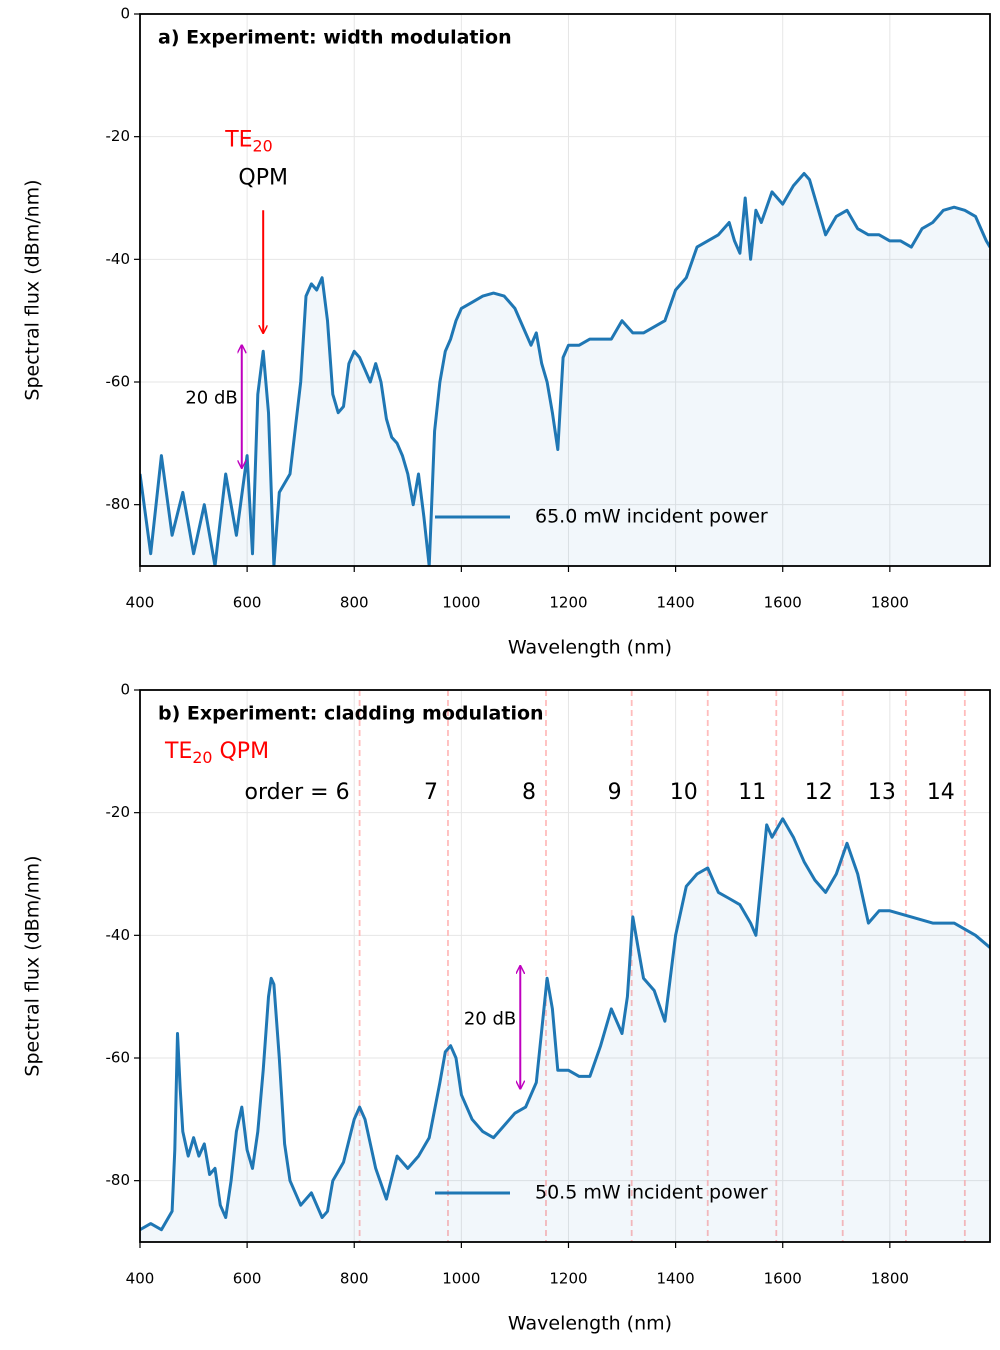 This screenshot has width=1000, height=1350. I want to click on qpm-order-label: 13, so click(882, 792).